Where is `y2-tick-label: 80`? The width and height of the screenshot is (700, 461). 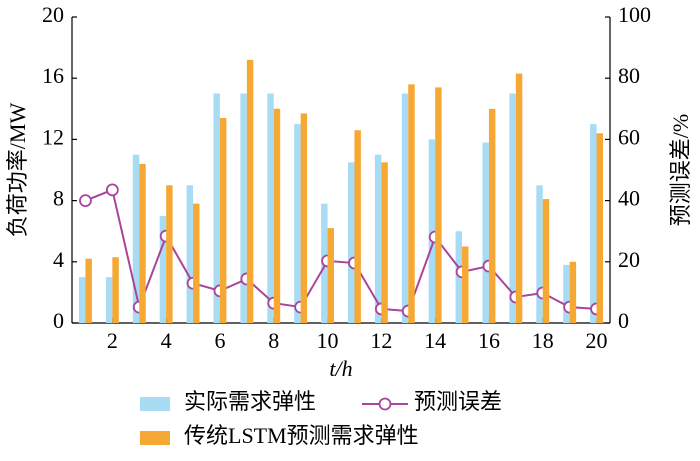
y2-tick-label: 80 is located at coordinates (629, 75).